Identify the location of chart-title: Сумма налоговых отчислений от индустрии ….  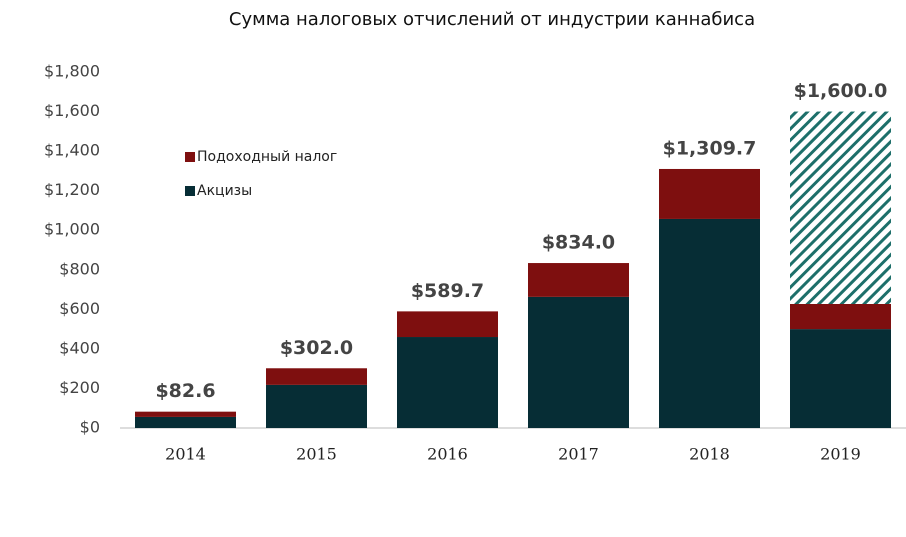
(492, 19).